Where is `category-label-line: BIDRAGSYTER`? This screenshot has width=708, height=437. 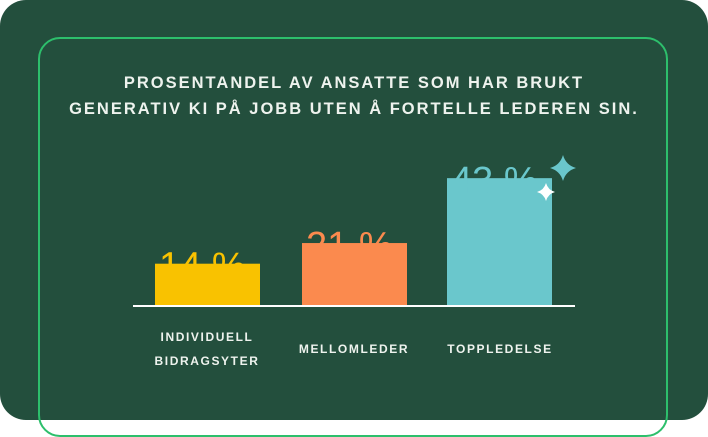 category-label-line: BIDRAGSYTER is located at coordinates (207, 361).